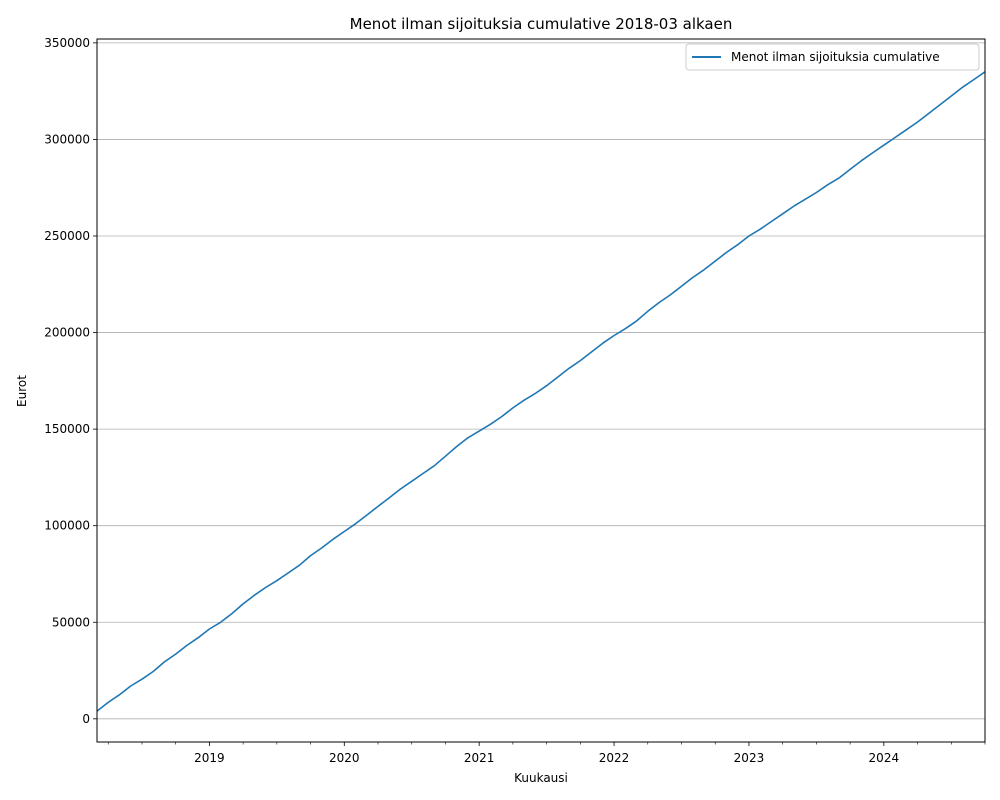  I want to click on legend: Menot ilman sijoituksia cumulative, so click(832, 57).